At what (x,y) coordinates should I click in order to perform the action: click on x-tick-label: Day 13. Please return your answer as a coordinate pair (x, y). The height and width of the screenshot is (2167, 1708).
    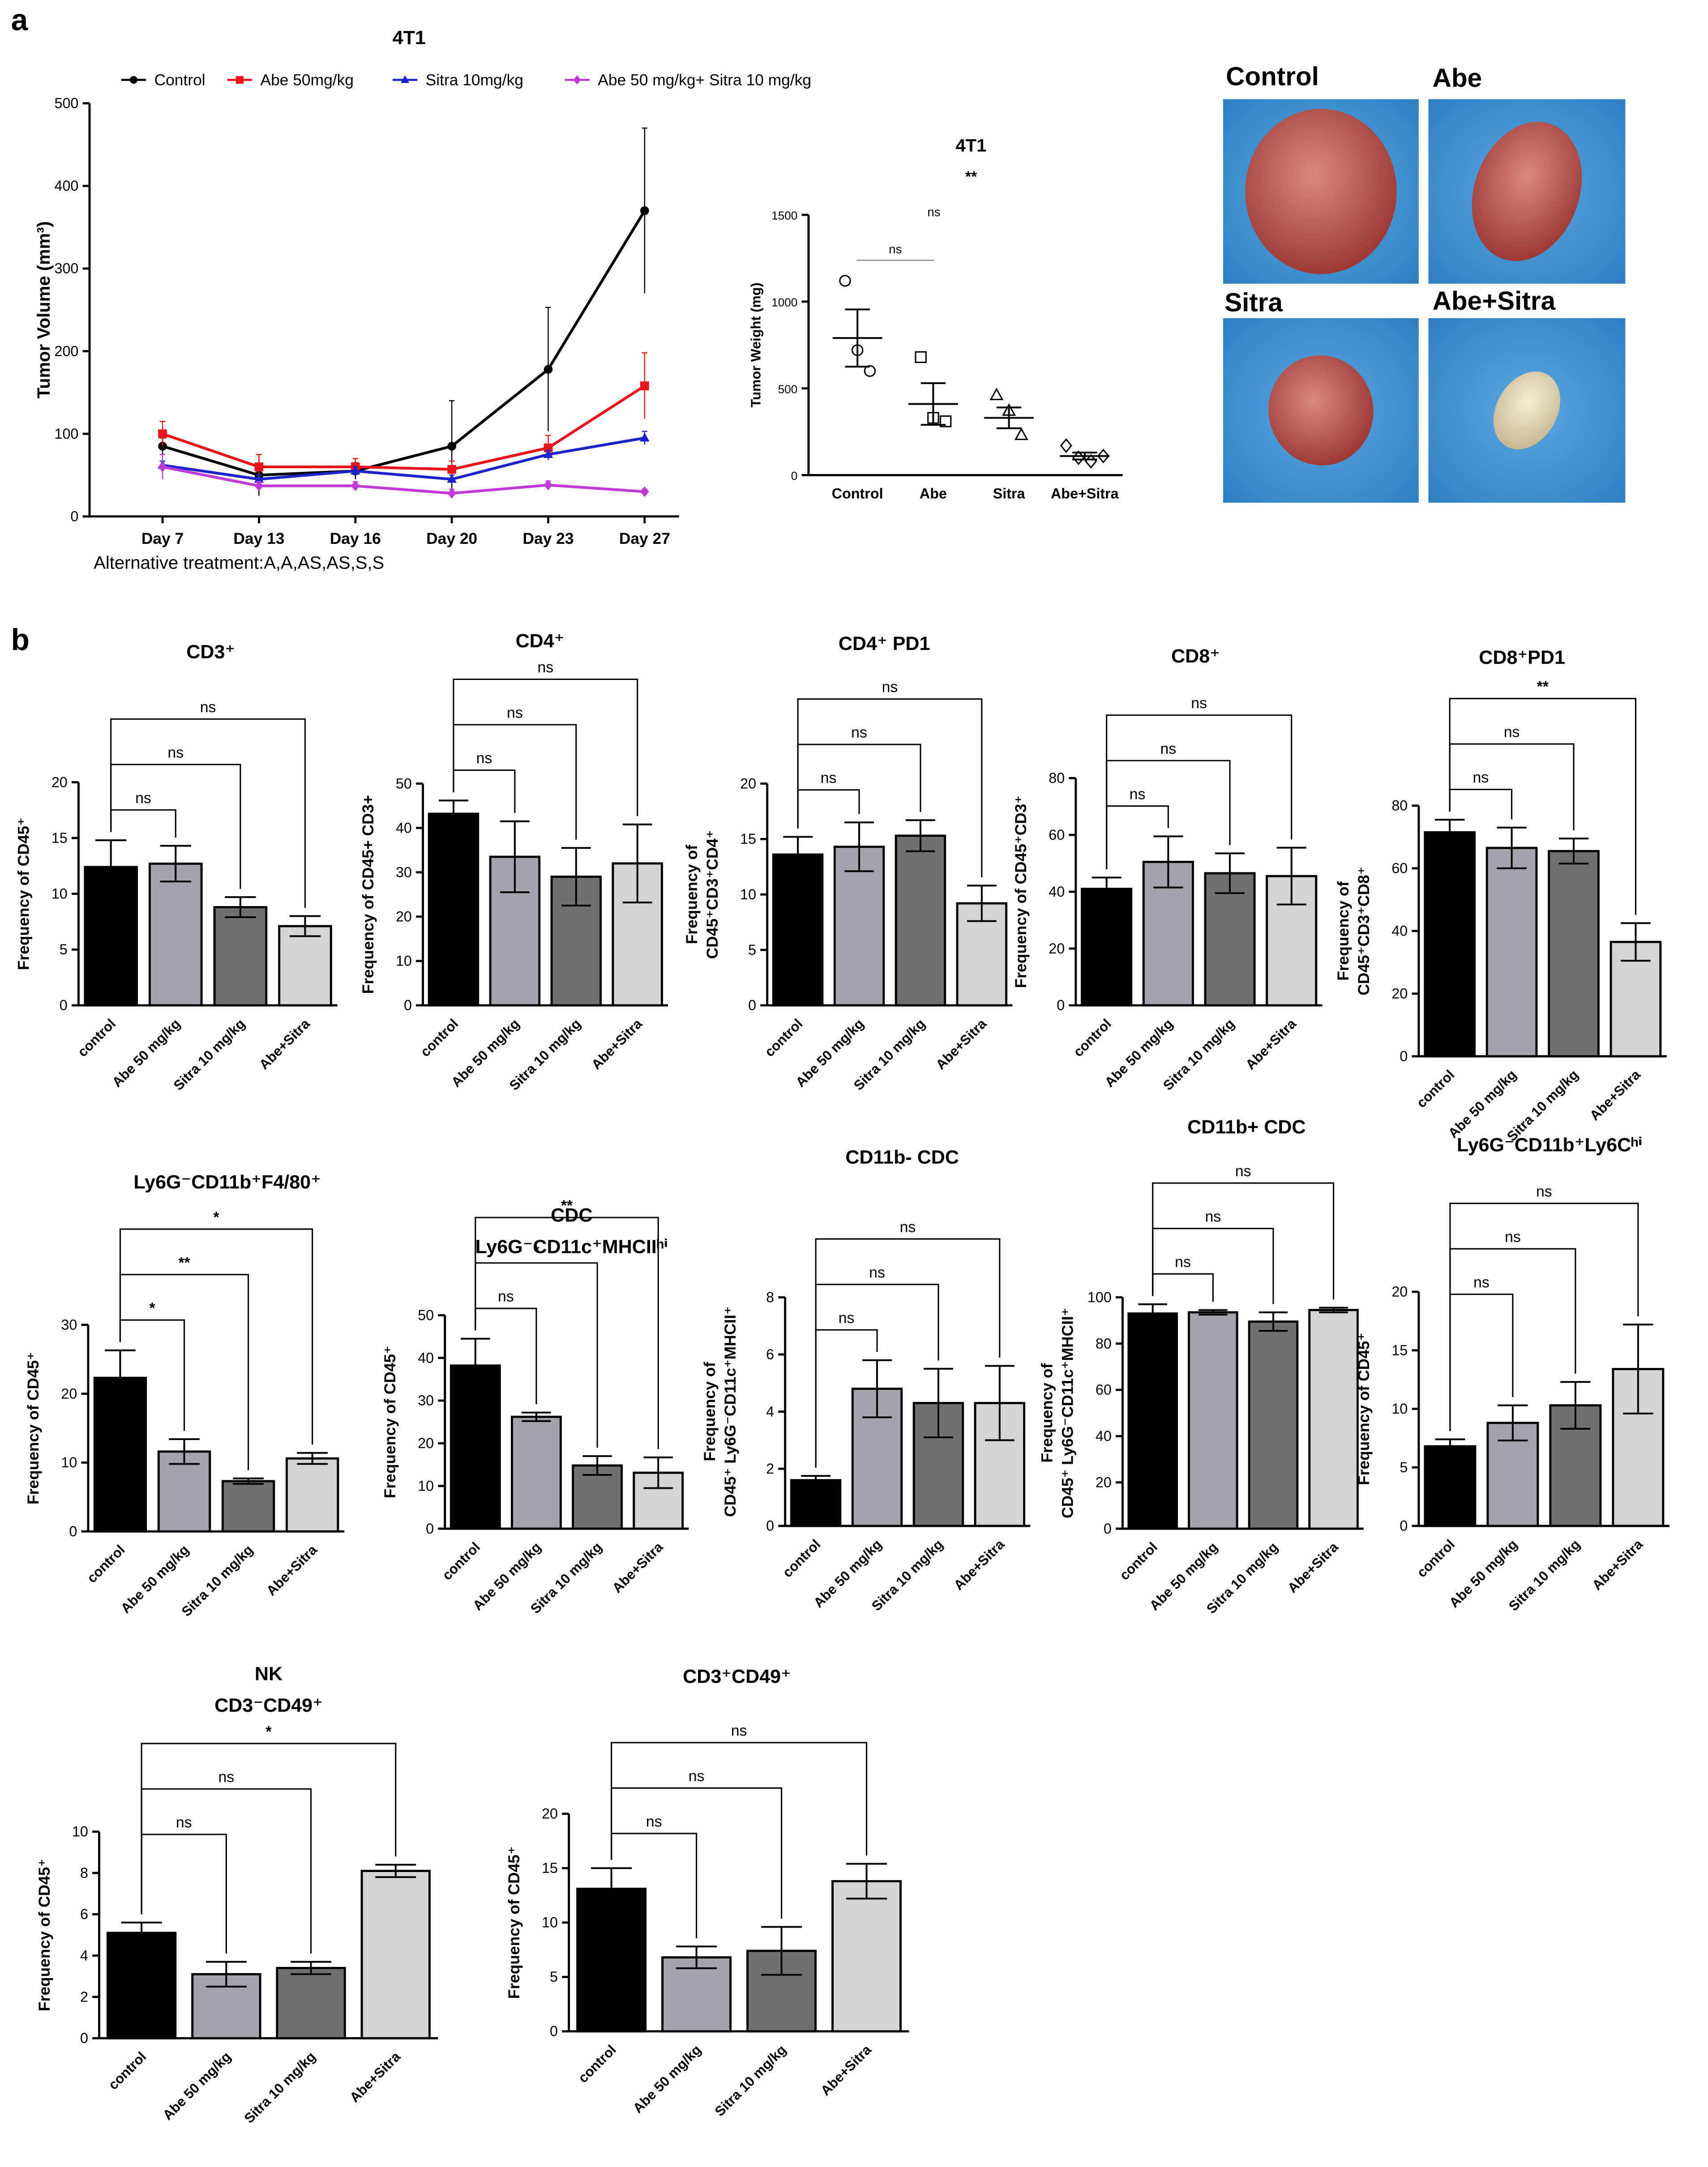
    Looking at the image, I should click on (259, 539).